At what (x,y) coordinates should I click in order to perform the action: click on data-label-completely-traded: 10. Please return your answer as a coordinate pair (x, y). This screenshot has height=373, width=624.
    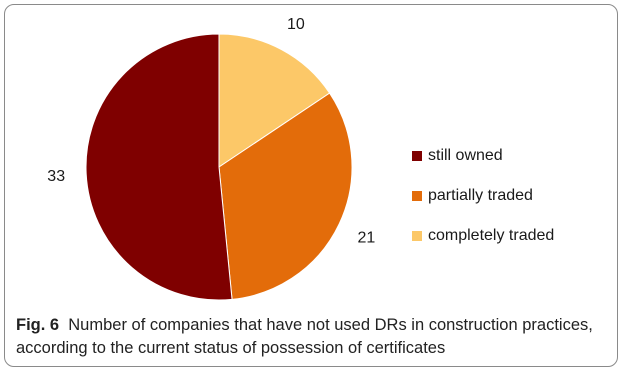
    Looking at the image, I should click on (296, 24).